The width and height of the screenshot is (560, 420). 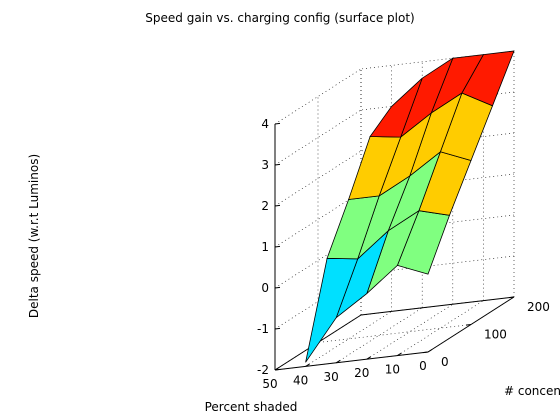 What do you see at coordinates (34, 236) in the screenshot?
I see `z-axis-label: Delta speed (w.r.t Luminos)` at bounding box center [34, 236].